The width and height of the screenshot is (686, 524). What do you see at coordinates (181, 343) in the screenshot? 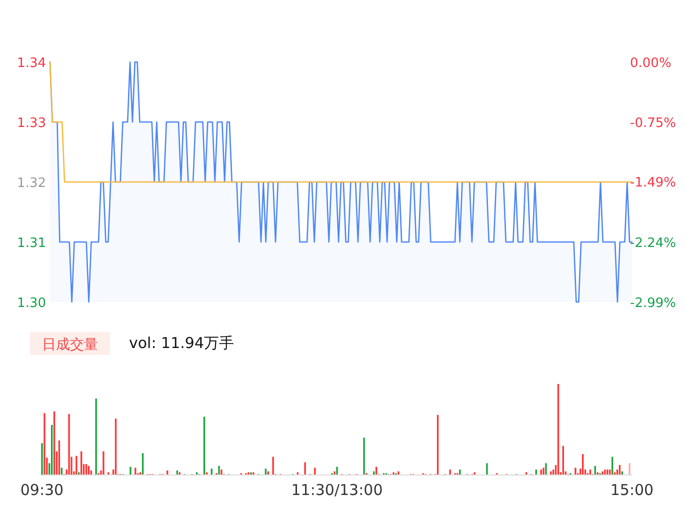
I see `subtitle: vol: 11.94万手` at bounding box center [181, 343].